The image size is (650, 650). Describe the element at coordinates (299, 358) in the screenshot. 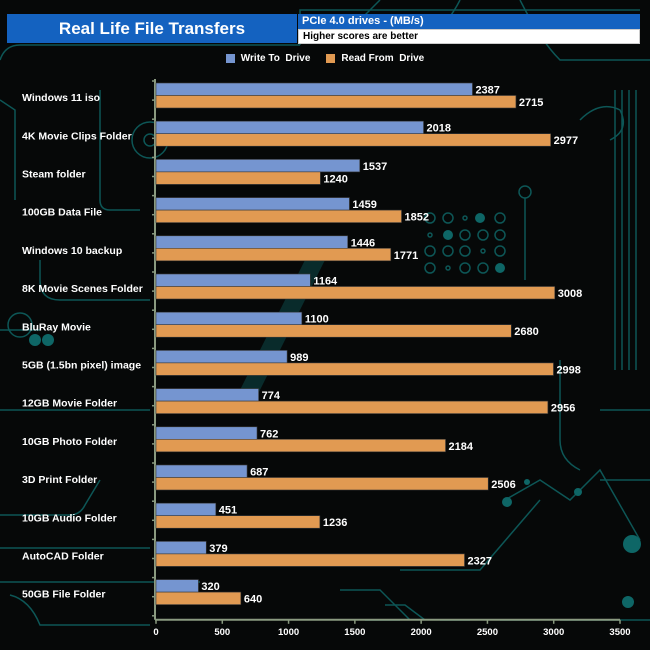

I see `data-label: 989` at that location.